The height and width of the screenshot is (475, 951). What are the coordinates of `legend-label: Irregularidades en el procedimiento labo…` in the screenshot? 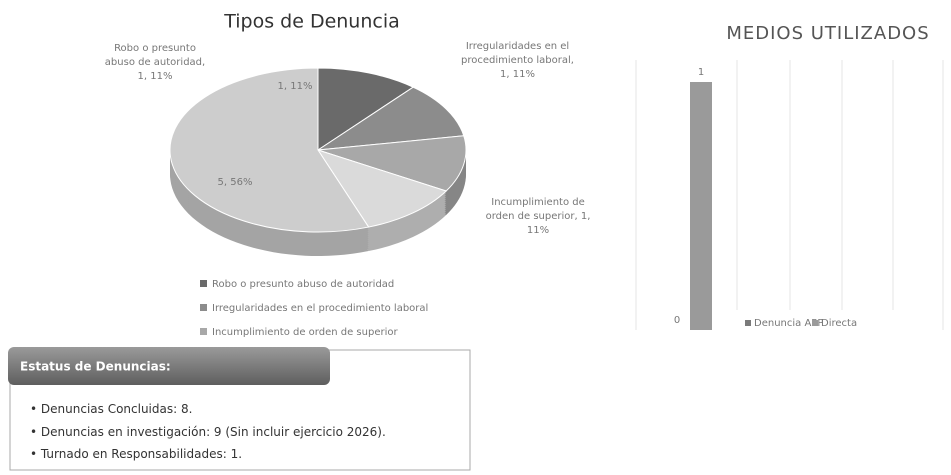 It's located at (320, 308).